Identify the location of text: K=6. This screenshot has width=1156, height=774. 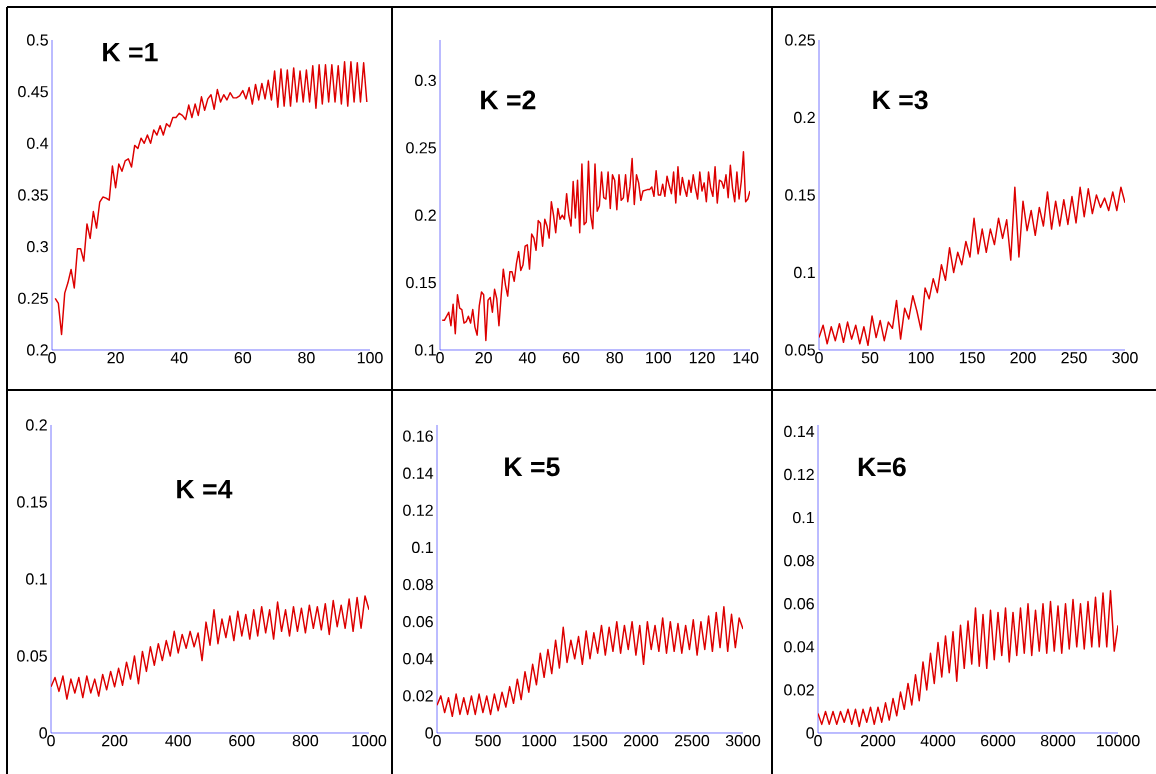
(882, 467).